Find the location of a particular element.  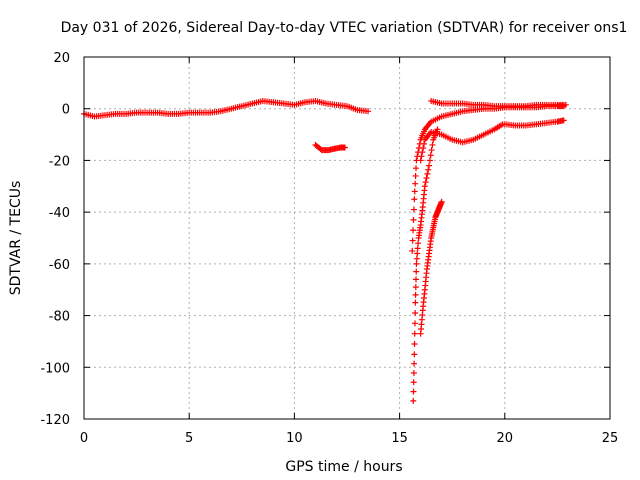

y-tick-labels: 20 0 -20 -40 -60 -80 -100 -120 is located at coordinates (55, 239).